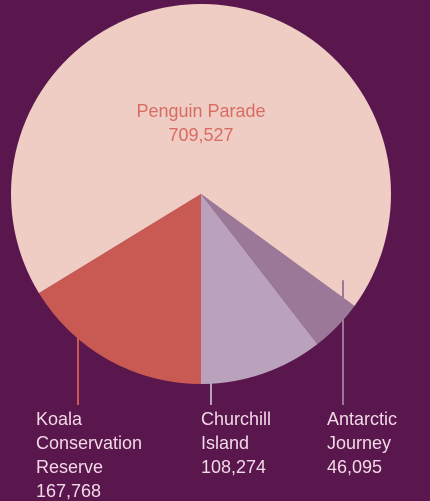 Image resolution: width=430 pixels, height=501 pixels. I want to click on slice-label: Antarctic Journey, so click(362, 431).